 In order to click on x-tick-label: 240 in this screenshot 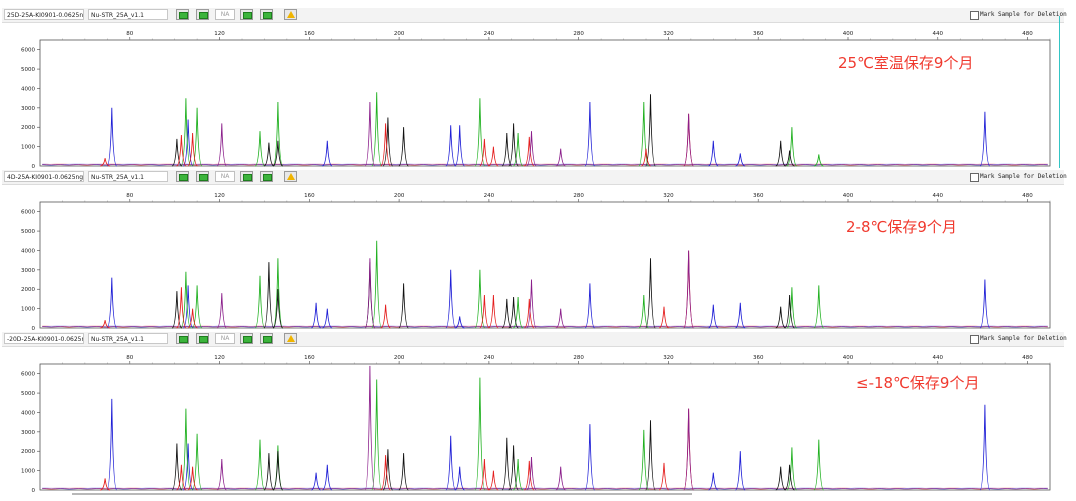, I will do `click(489, 196)`.